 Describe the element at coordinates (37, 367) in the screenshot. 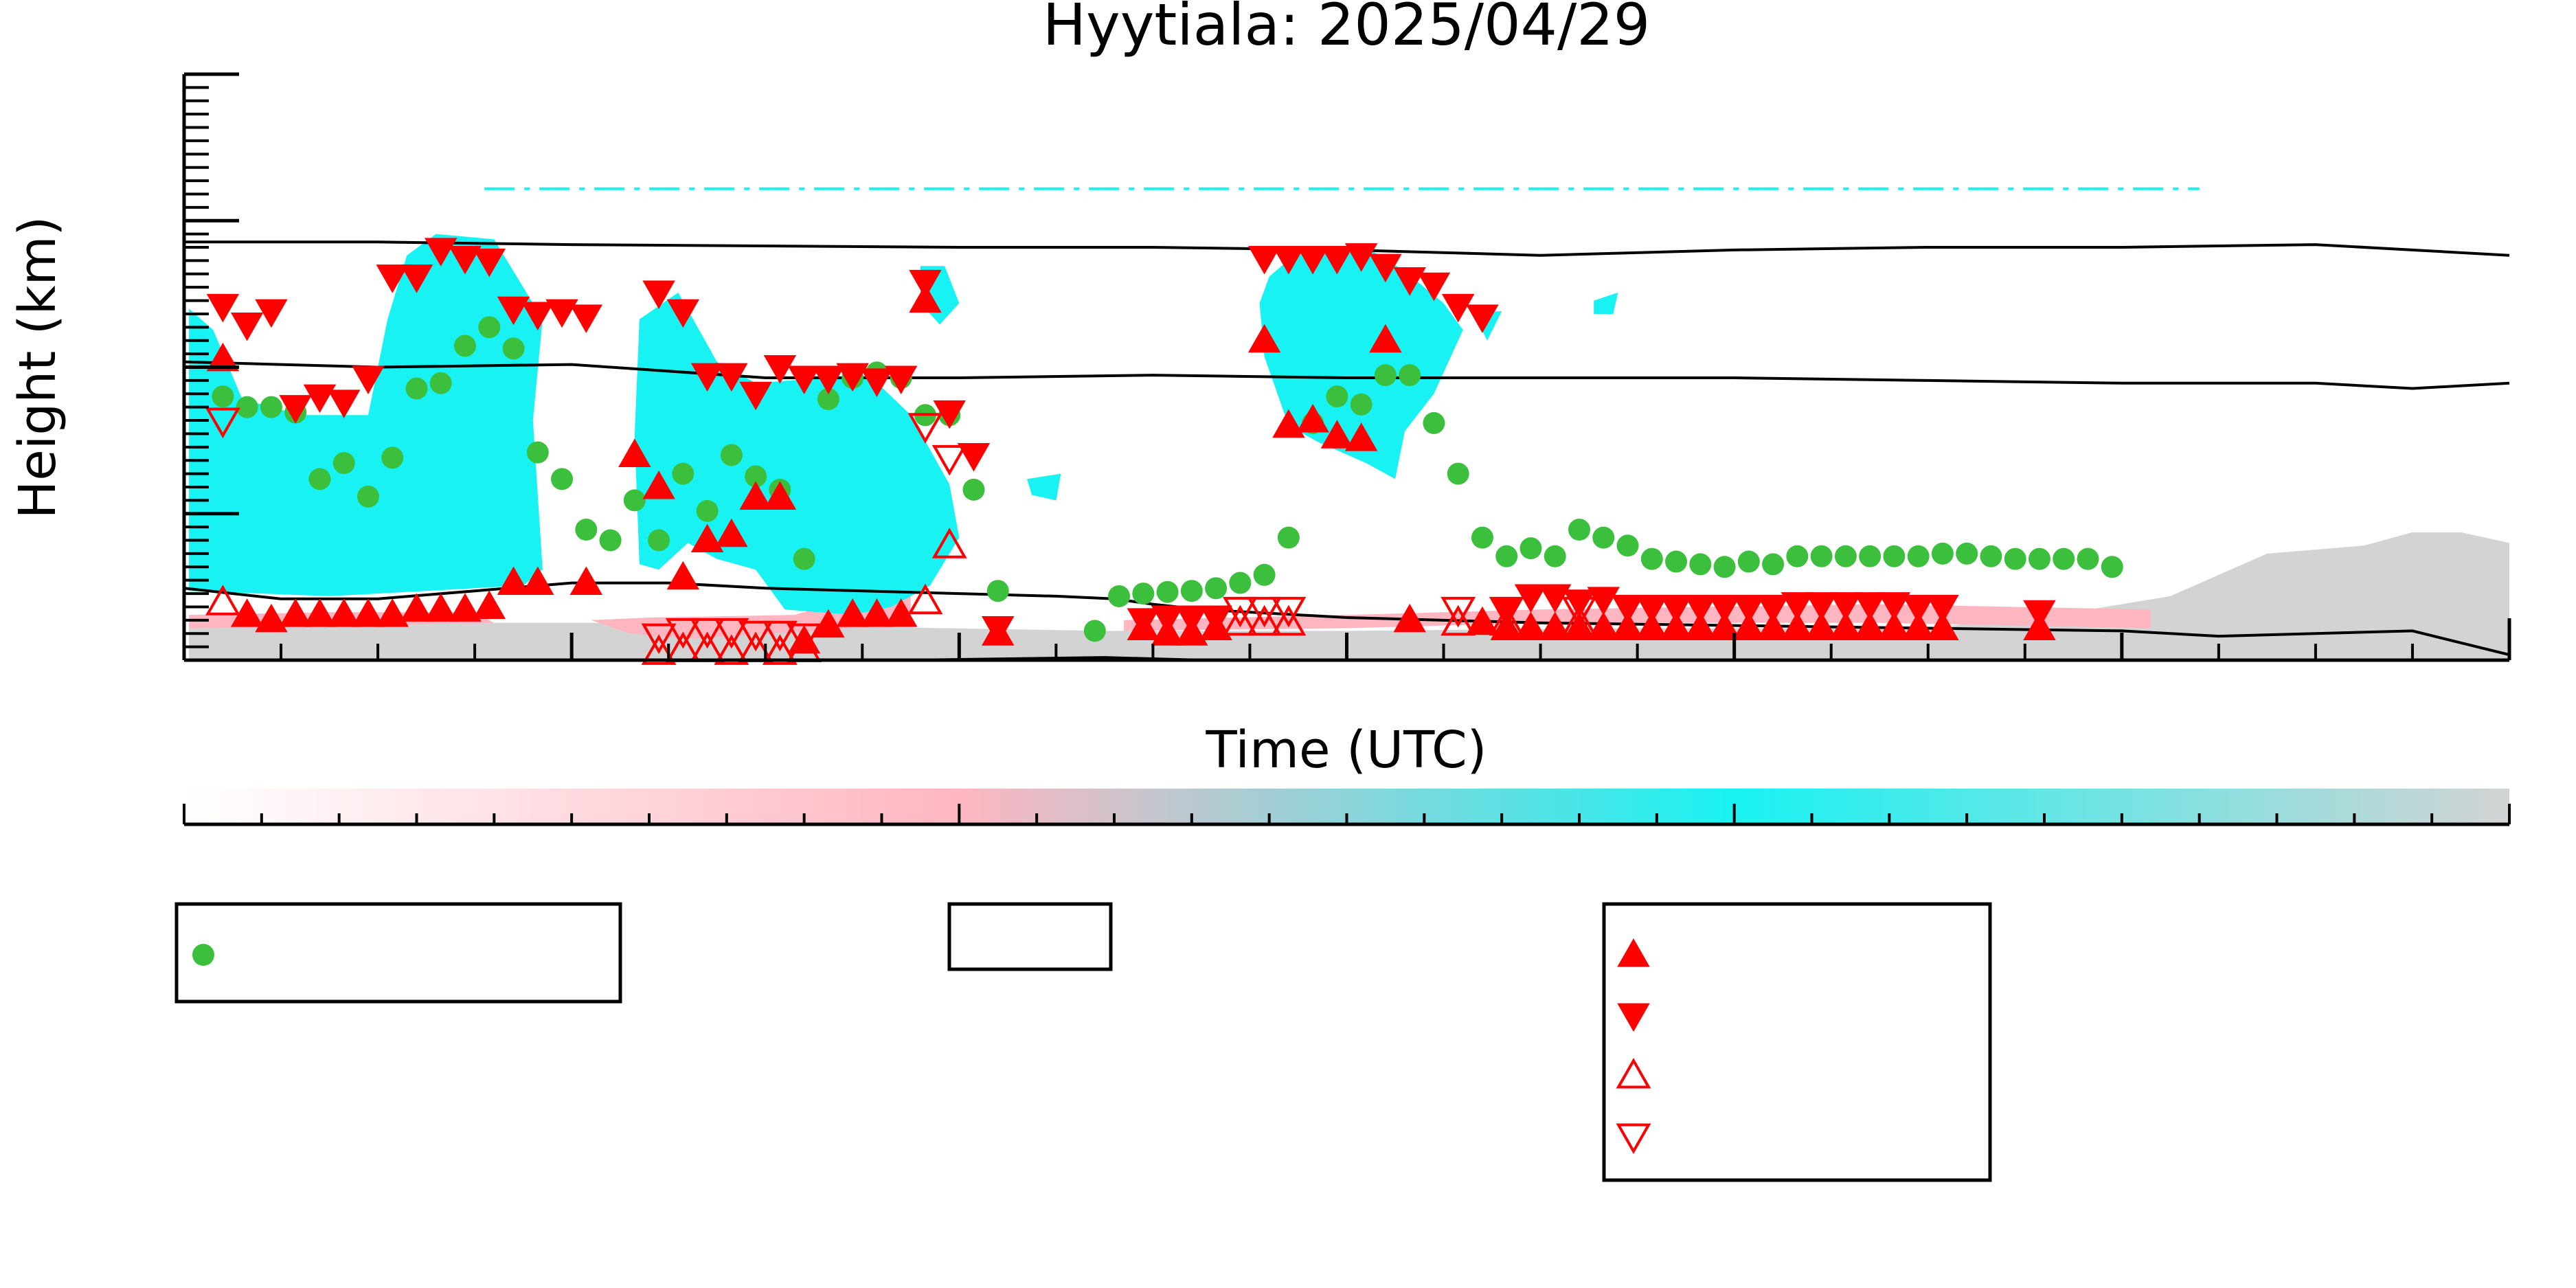

I see `y-axis-label: Height (km)` at that location.